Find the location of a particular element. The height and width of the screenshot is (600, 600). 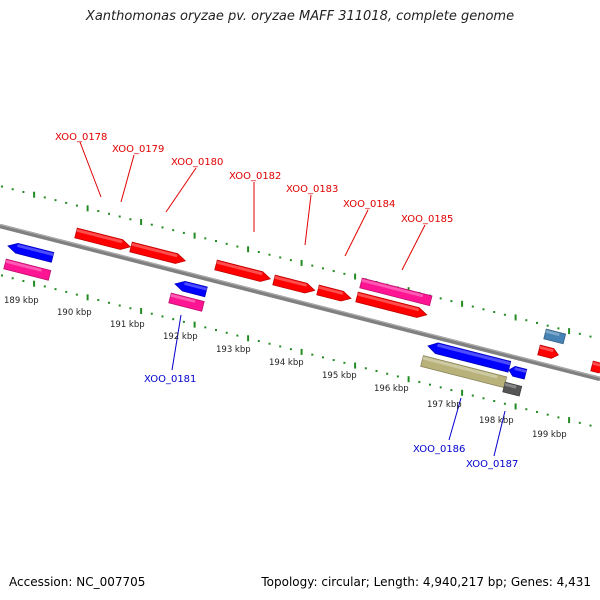

kbp-label: 193 kbp is located at coordinates (233, 350).